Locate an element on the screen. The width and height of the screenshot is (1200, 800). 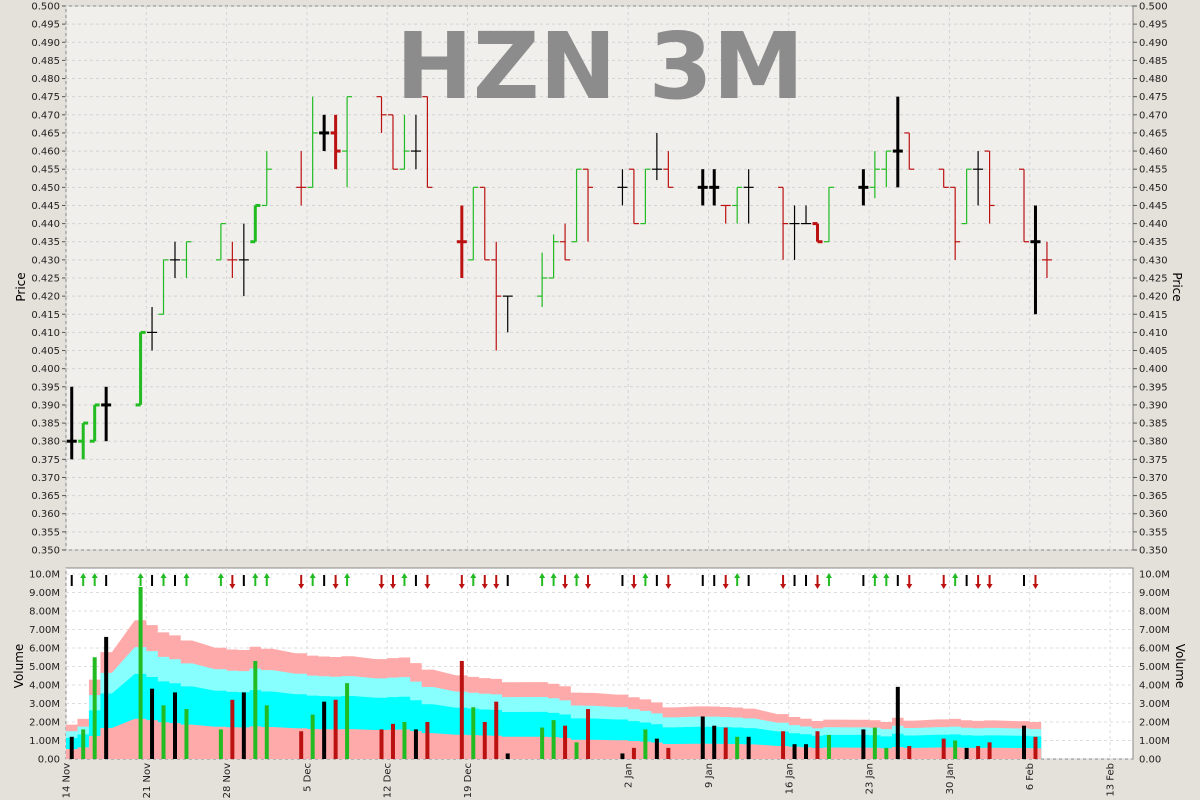
volume-tick-label: 4.00M is located at coordinates (44, 686).